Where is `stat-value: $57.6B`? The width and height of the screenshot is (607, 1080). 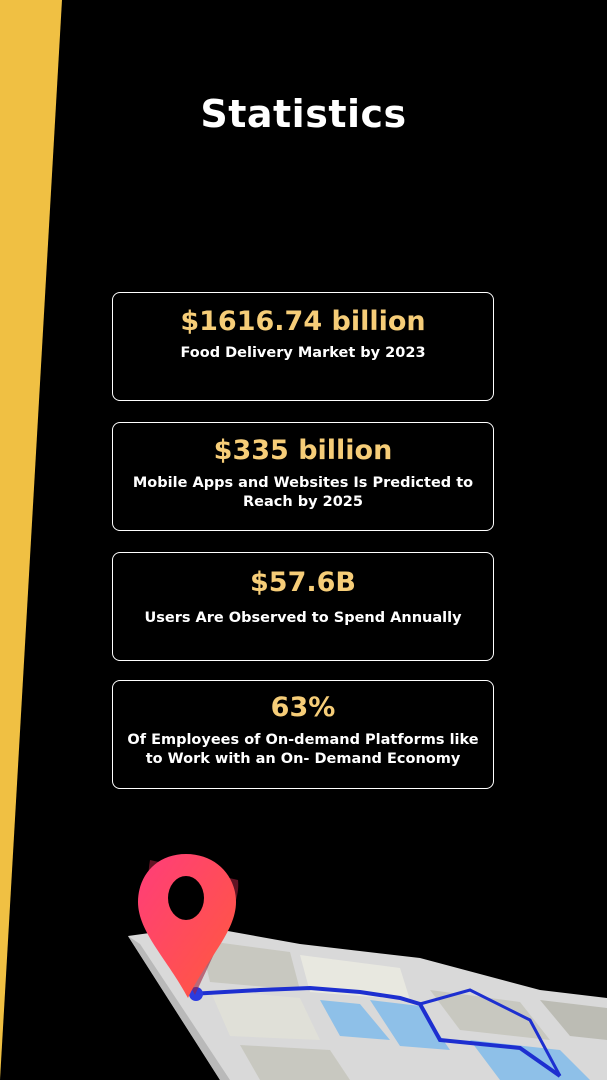 stat-value: $57.6B is located at coordinates (303, 582).